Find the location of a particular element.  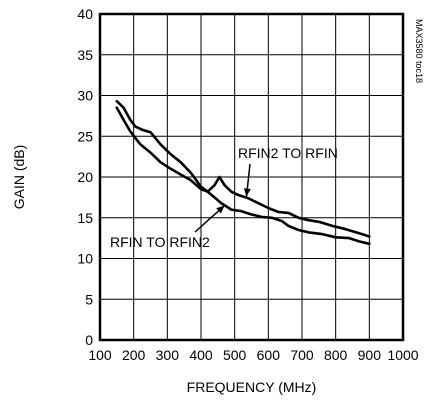

series-label-rfin-to-rfin2: RFIN TO RFIN2 is located at coordinates (160, 242).